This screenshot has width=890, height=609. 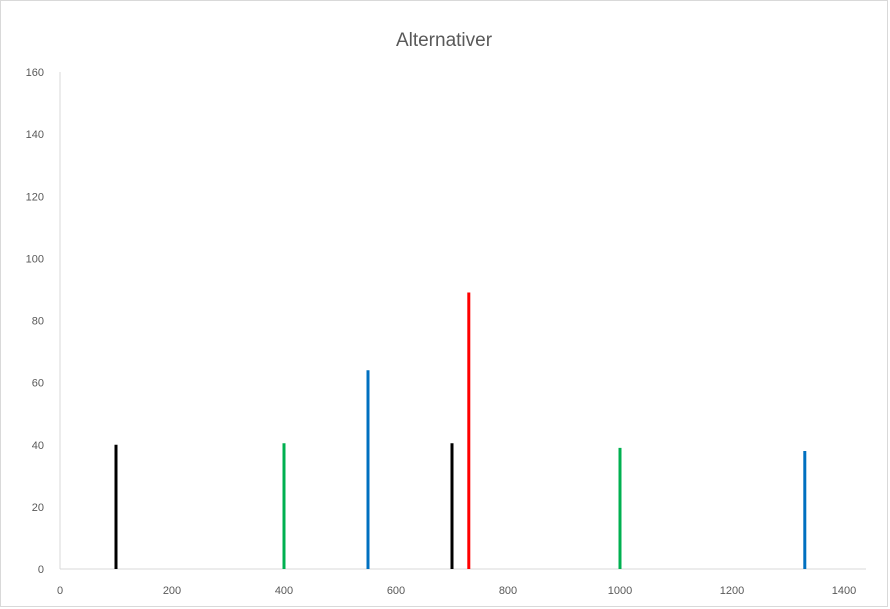 I want to click on x-tick-label: 400, so click(x=284, y=591).